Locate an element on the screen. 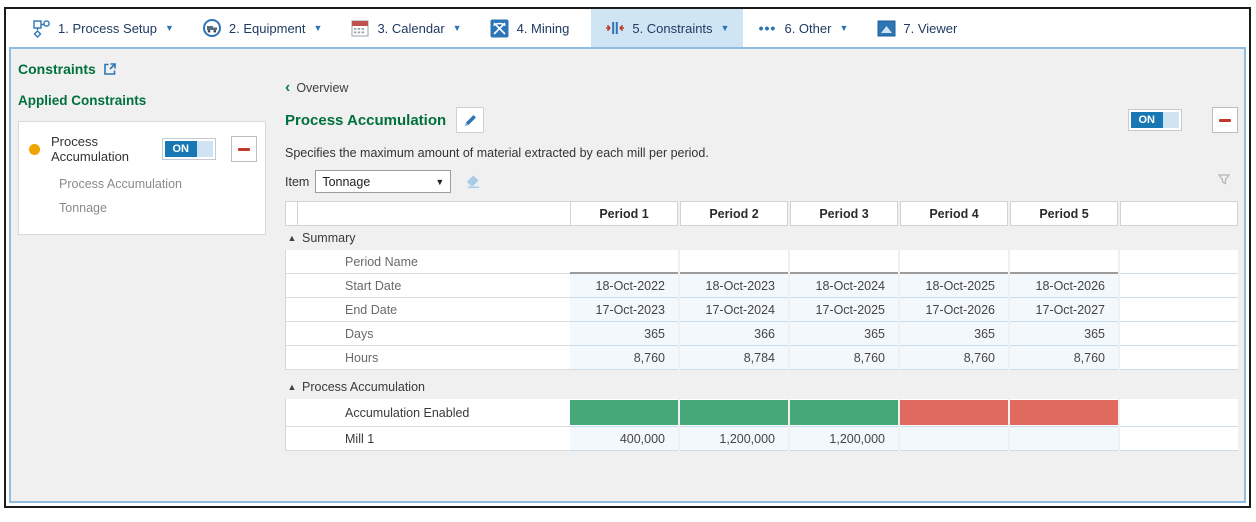 Image resolution: width=1256 pixels, height=522 pixels. external-link-icon is located at coordinates (110, 69).